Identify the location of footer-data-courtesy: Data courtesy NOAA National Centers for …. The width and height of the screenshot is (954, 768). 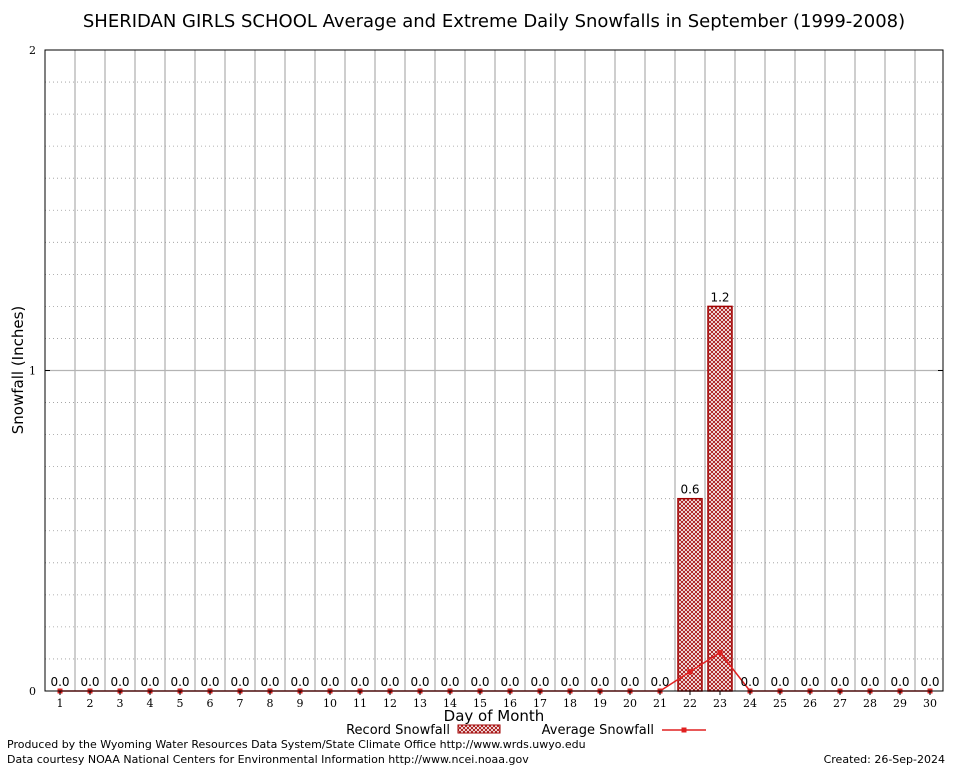
(268, 759).